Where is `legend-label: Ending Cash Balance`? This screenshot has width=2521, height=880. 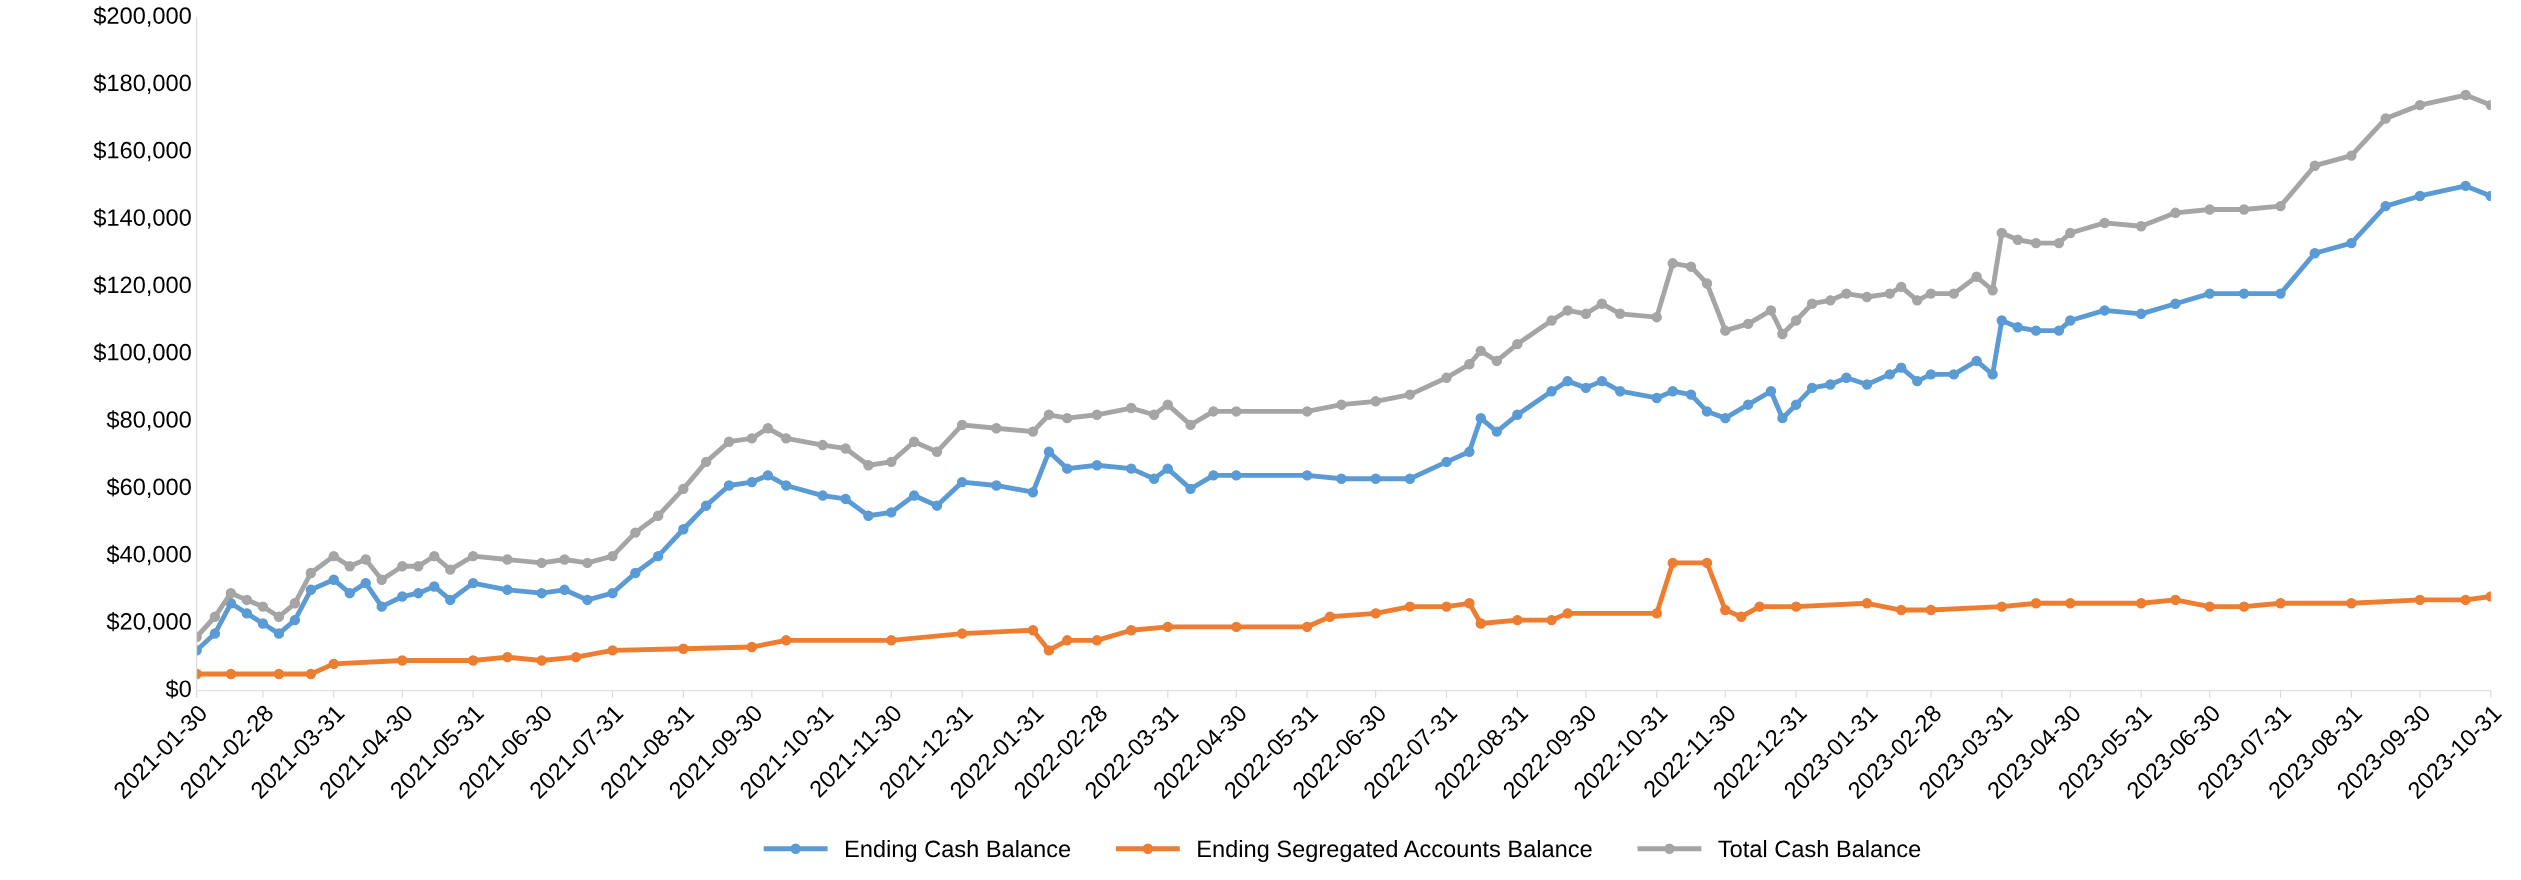 legend-label: Ending Cash Balance is located at coordinates (958, 850).